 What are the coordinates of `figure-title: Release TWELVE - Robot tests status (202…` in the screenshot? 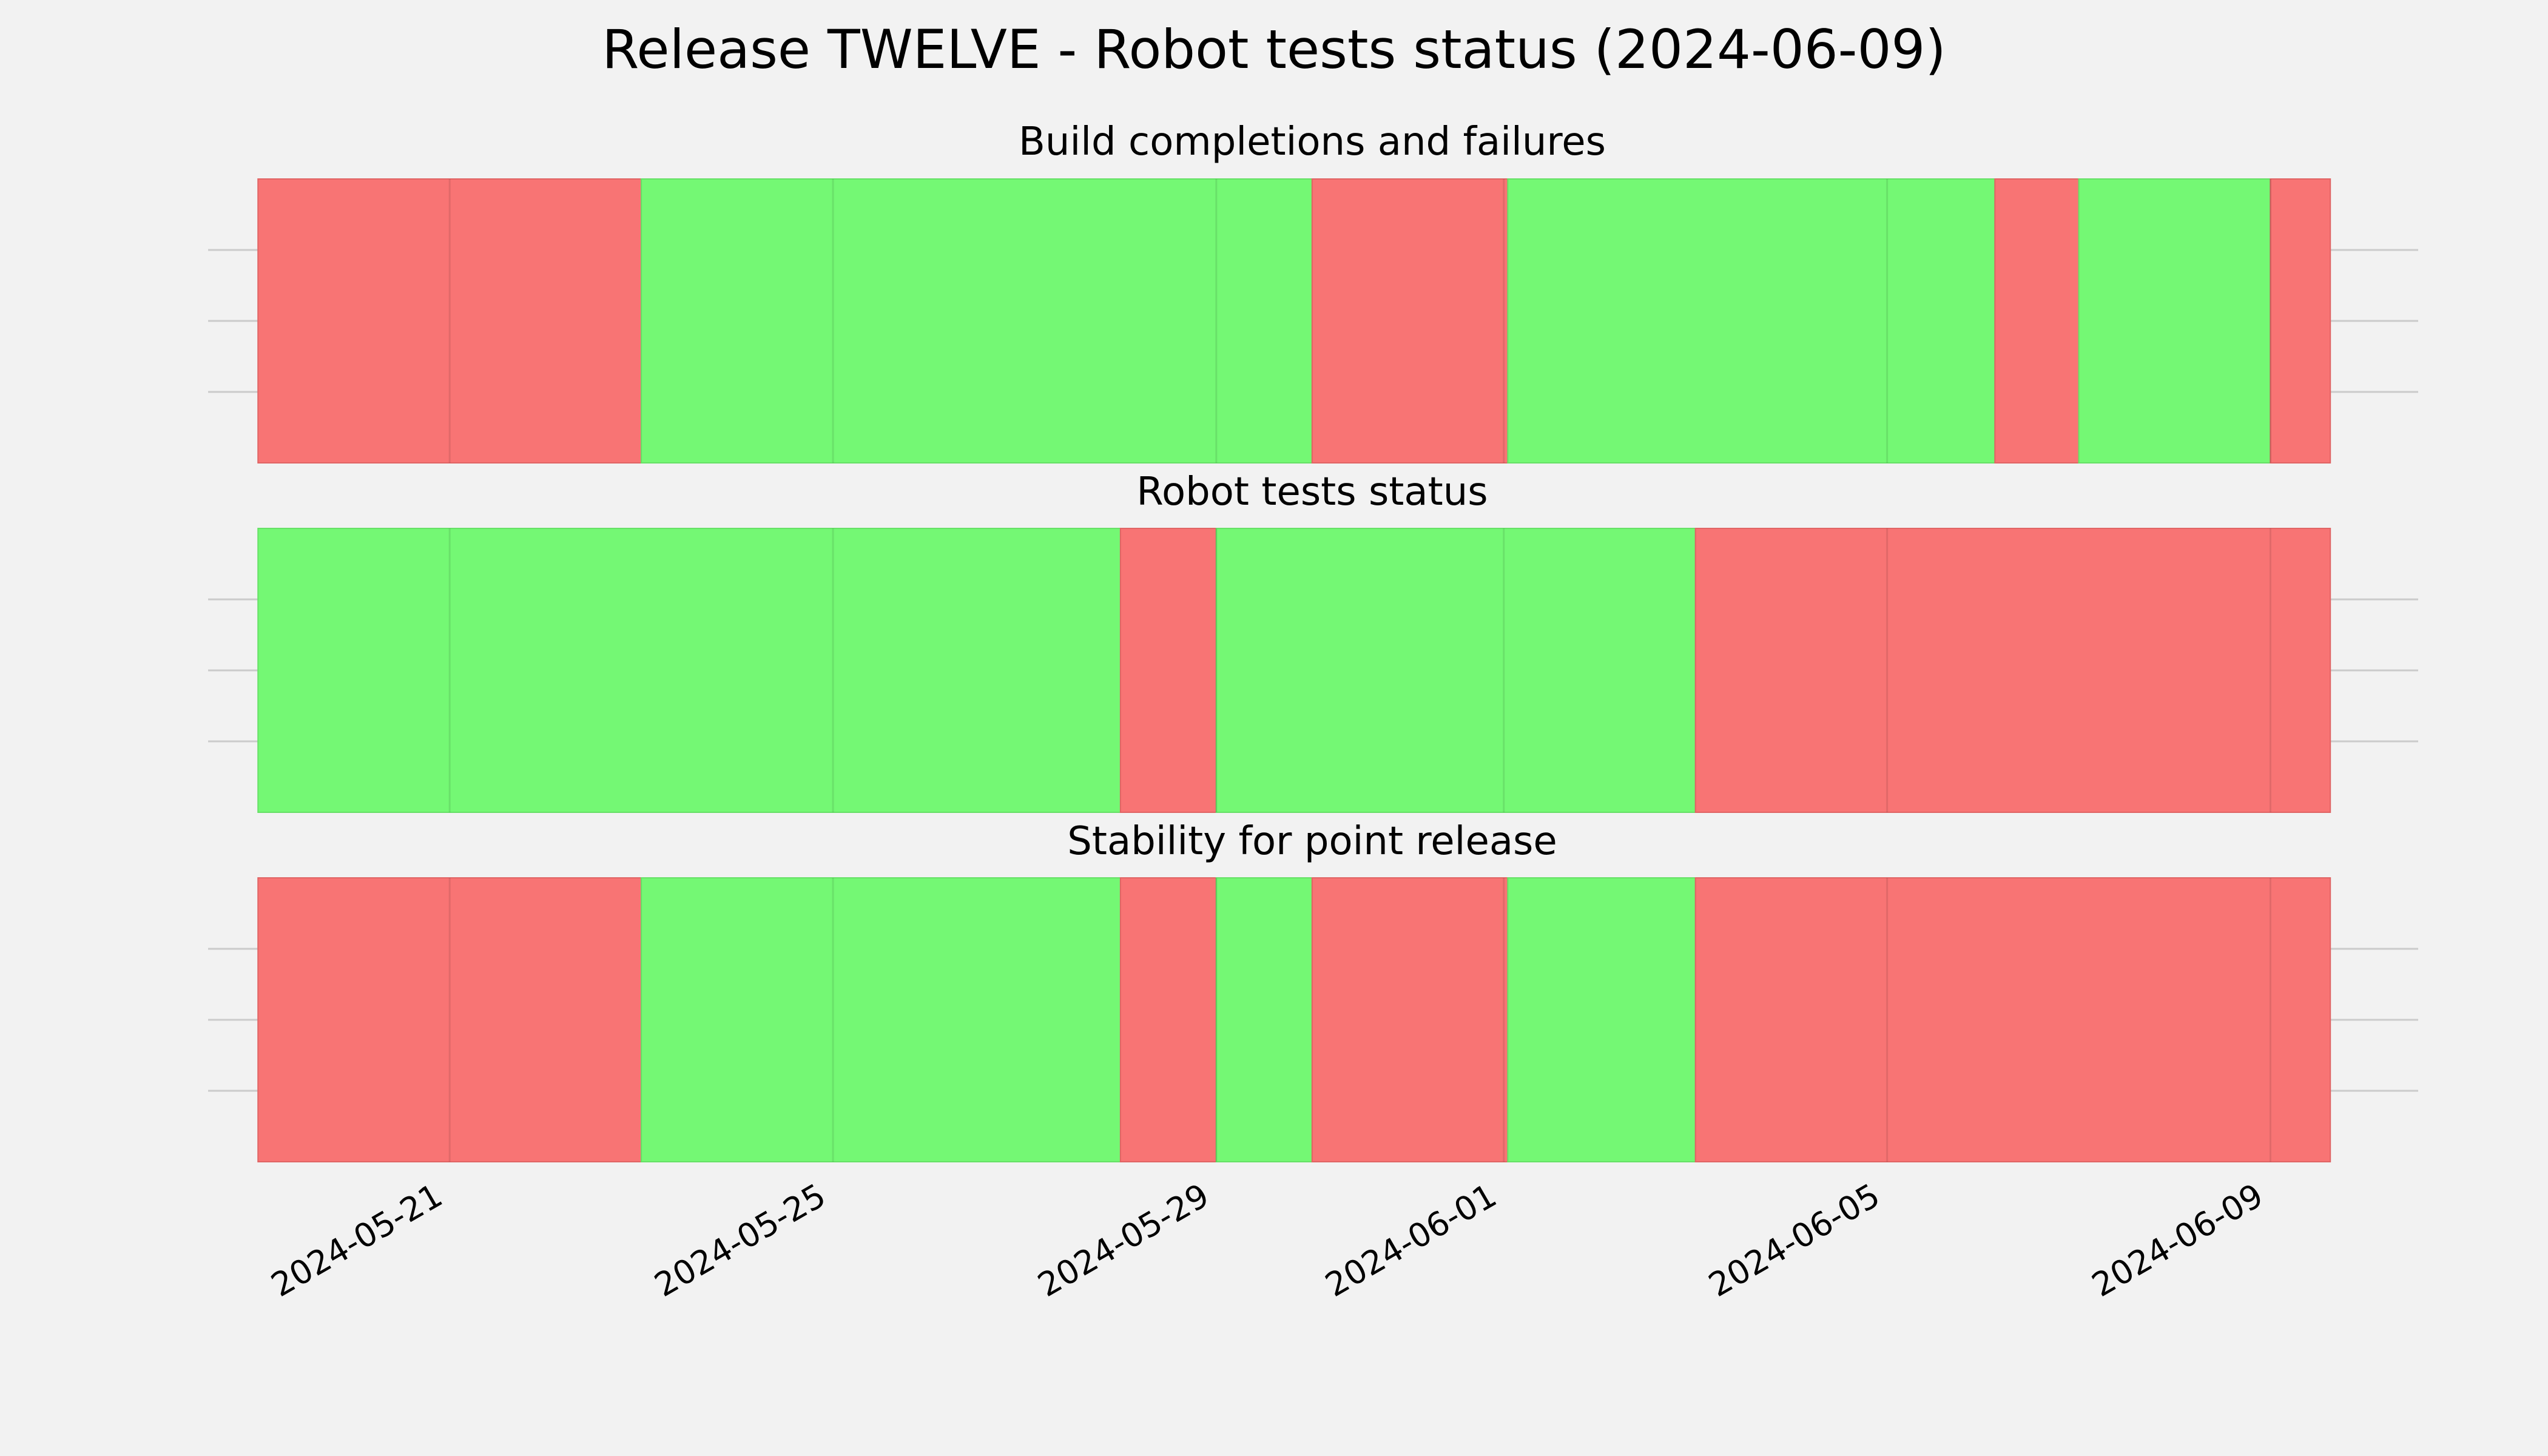 It's located at (1274, 49).